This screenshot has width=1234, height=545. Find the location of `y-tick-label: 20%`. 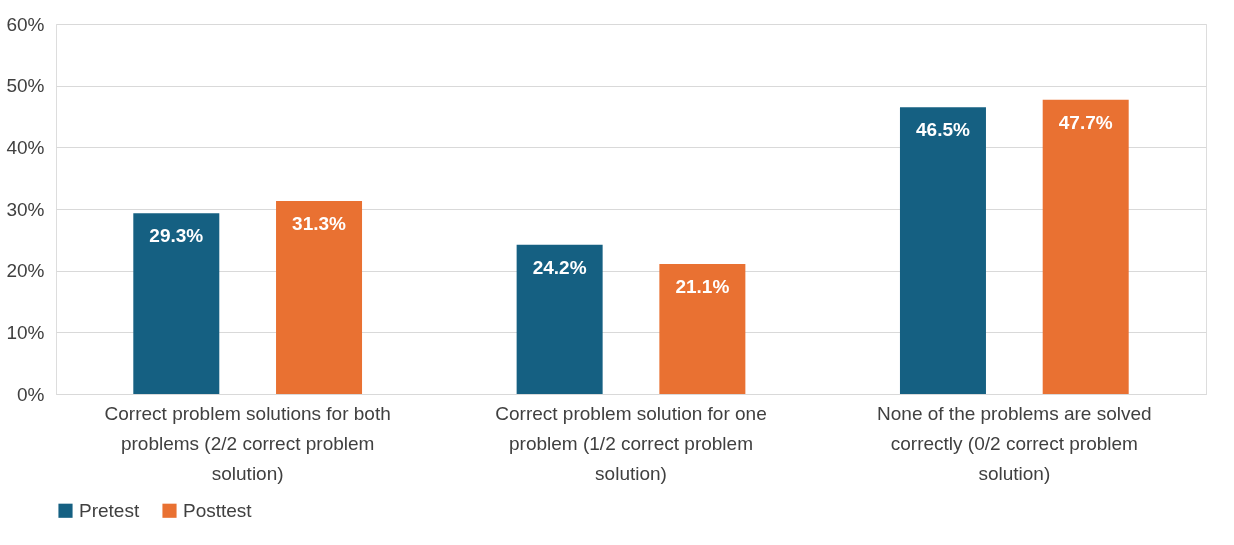

y-tick-label: 20% is located at coordinates (25, 271).